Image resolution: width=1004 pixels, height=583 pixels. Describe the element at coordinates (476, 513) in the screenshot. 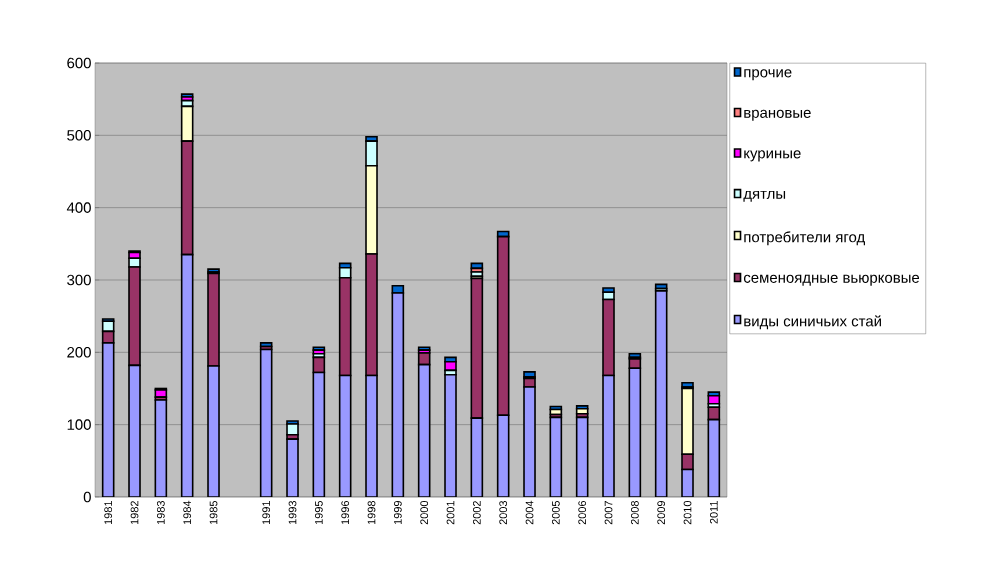

I see `x-tick-label: 2002` at that location.